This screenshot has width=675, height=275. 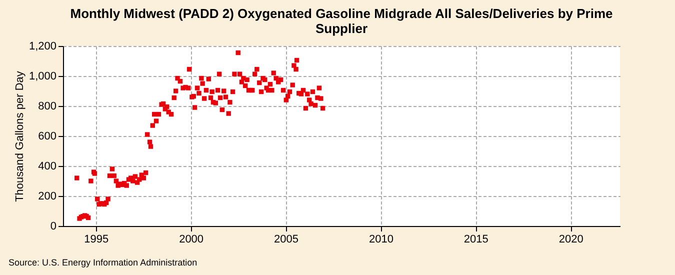 What do you see at coordinates (103, 263) in the screenshot?
I see `source-note: Source: U.S. Energy Information Administration` at bounding box center [103, 263].